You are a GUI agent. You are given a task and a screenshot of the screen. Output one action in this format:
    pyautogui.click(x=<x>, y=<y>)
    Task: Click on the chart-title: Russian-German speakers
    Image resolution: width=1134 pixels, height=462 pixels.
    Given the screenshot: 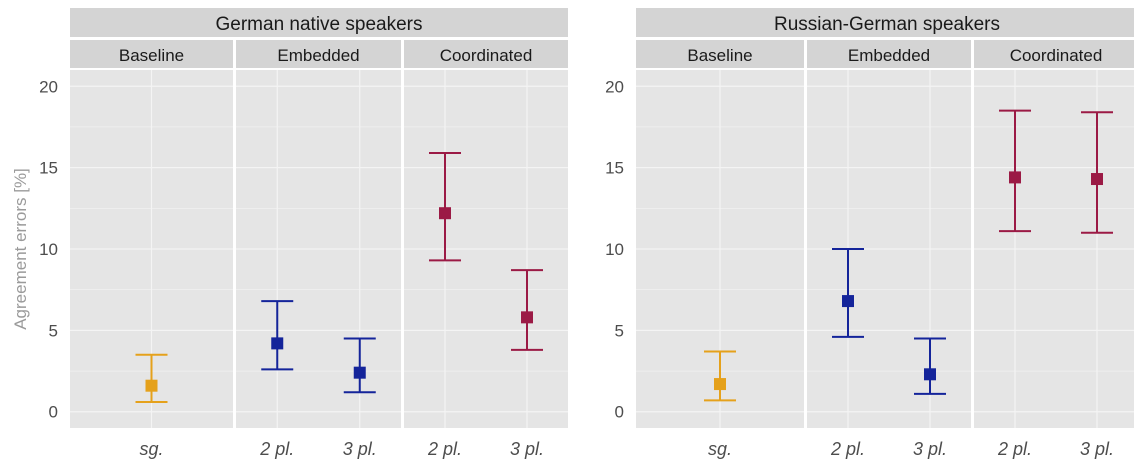 What is the action you would take?
    pyautogui.click(x=887, y=24)
    